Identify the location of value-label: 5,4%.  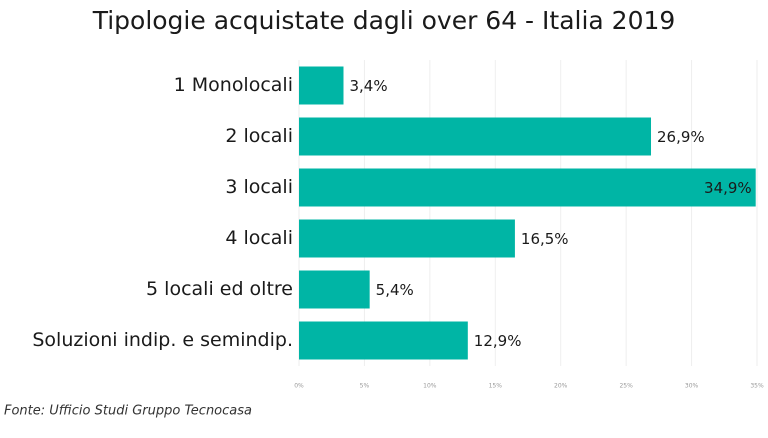
(395, 290).